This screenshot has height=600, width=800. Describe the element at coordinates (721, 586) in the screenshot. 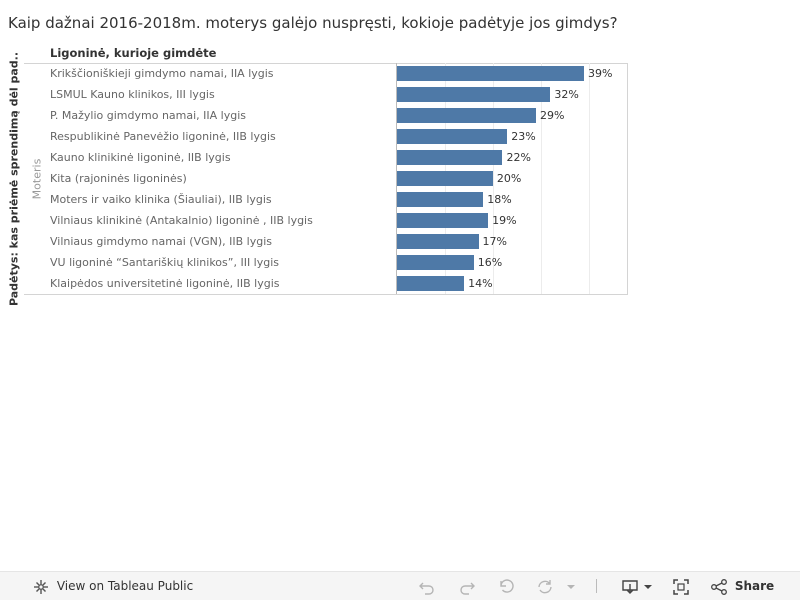

I see `share-icon` at that location.